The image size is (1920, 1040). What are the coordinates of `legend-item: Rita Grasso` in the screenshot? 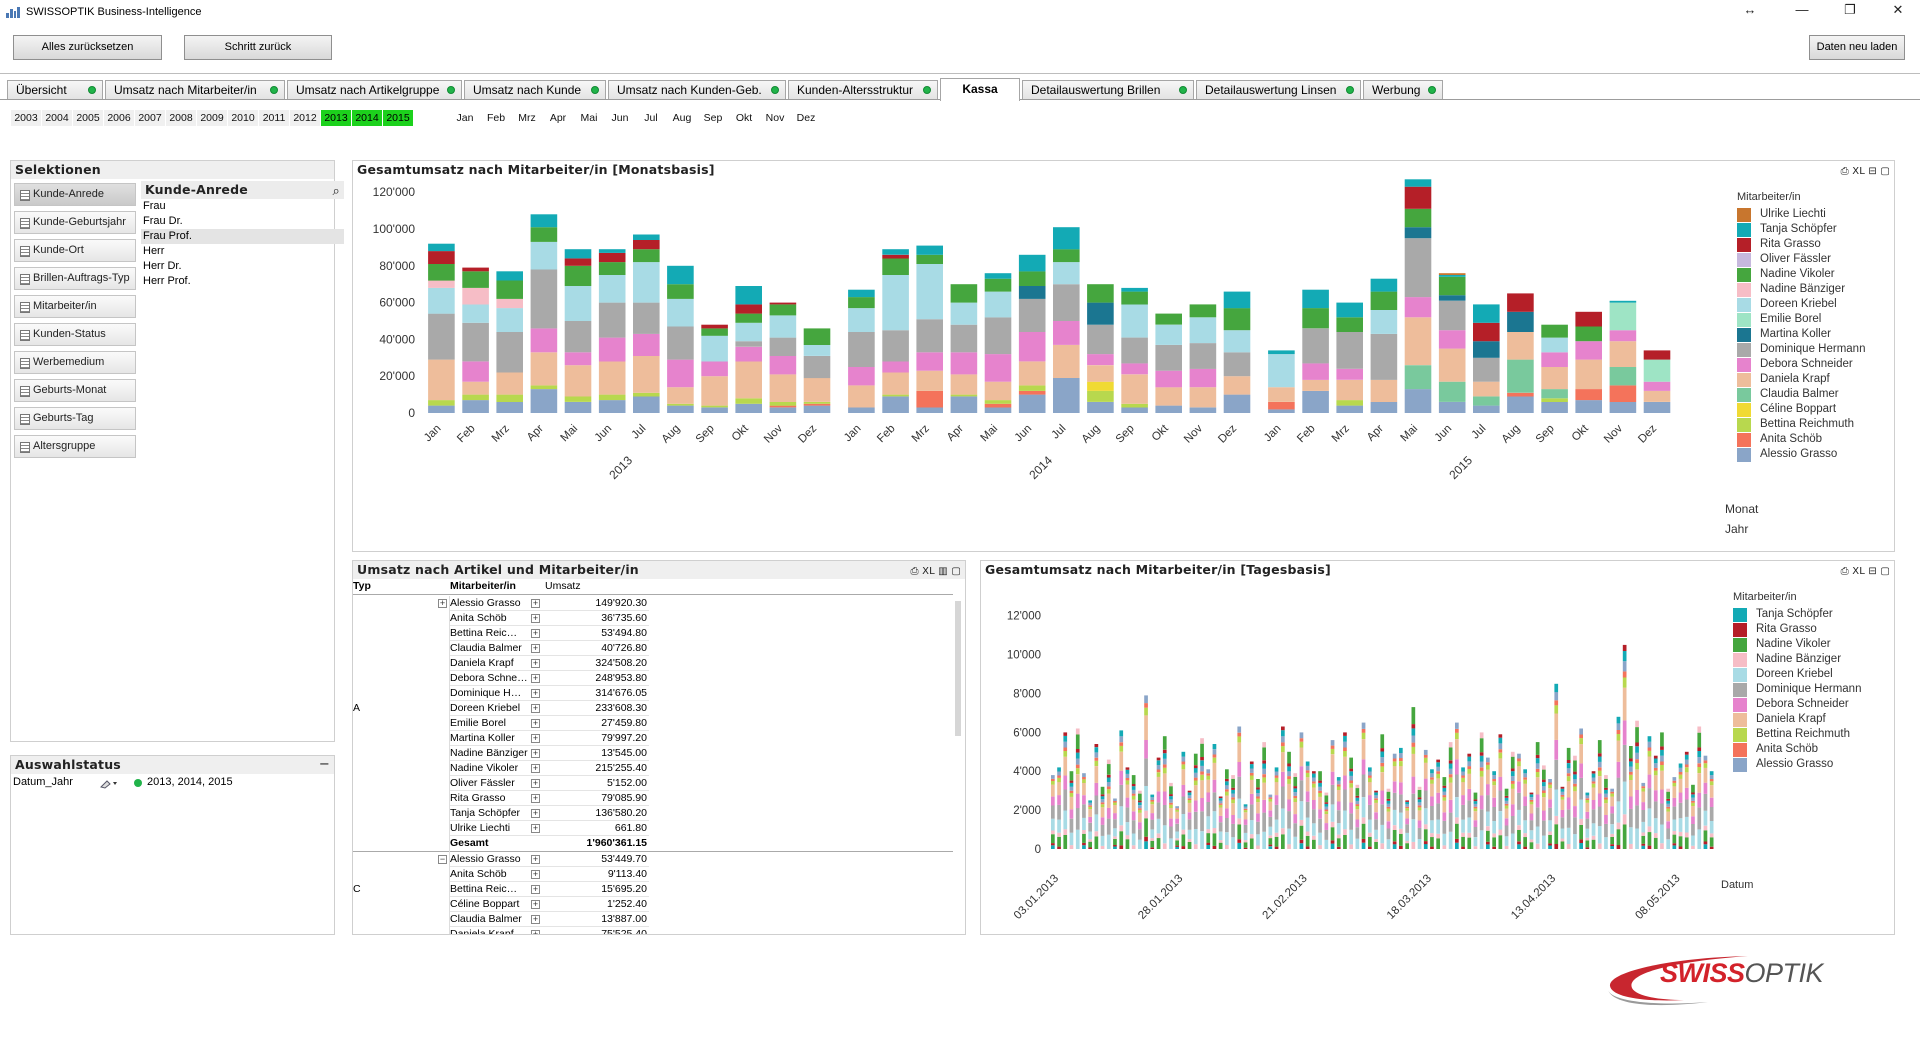 It's located at (1813, 629).